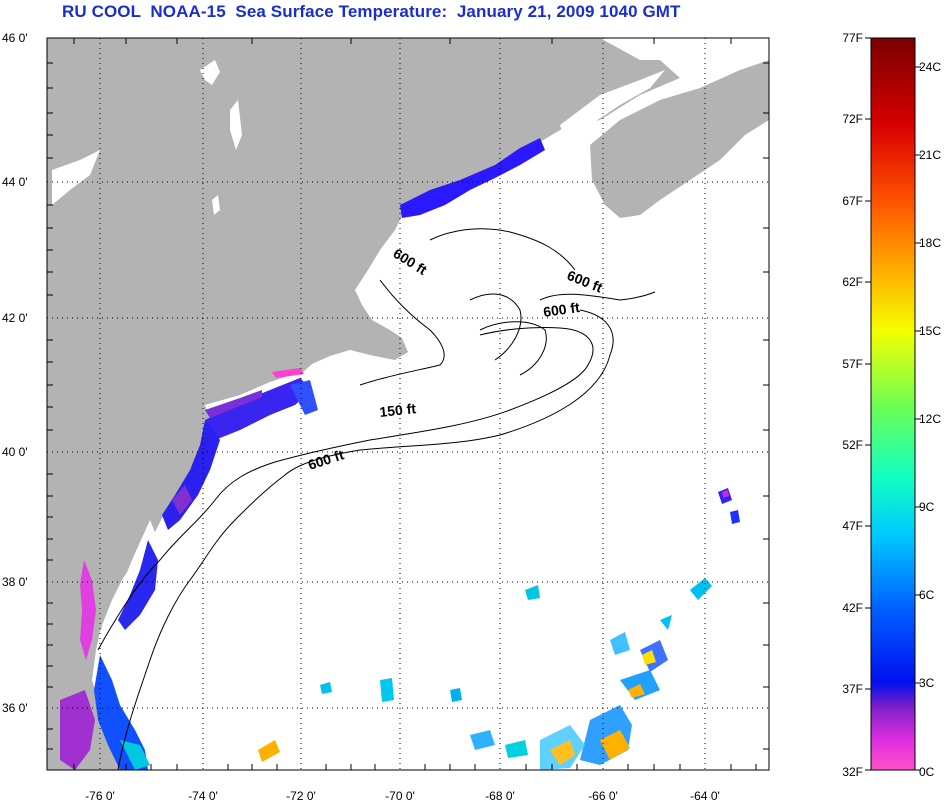 The height and width of the screenshot is (809, 944). What do you see at coordinates (852, 608) in the screenshot?
I see `colorbar-label-f: 42F` at bounding box center [852, 608].